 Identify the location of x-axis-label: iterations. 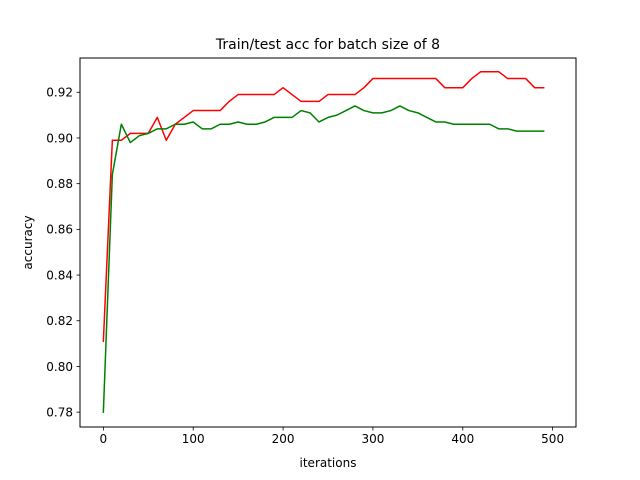
(328, 463).